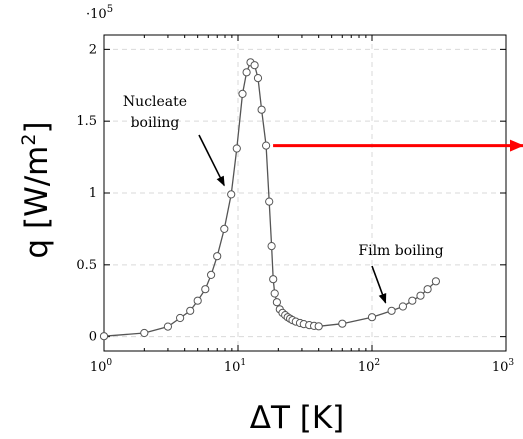 The width and height of the screenshot is (523, 439). I want to click on y-tick-label: 2, so click(93, 49).